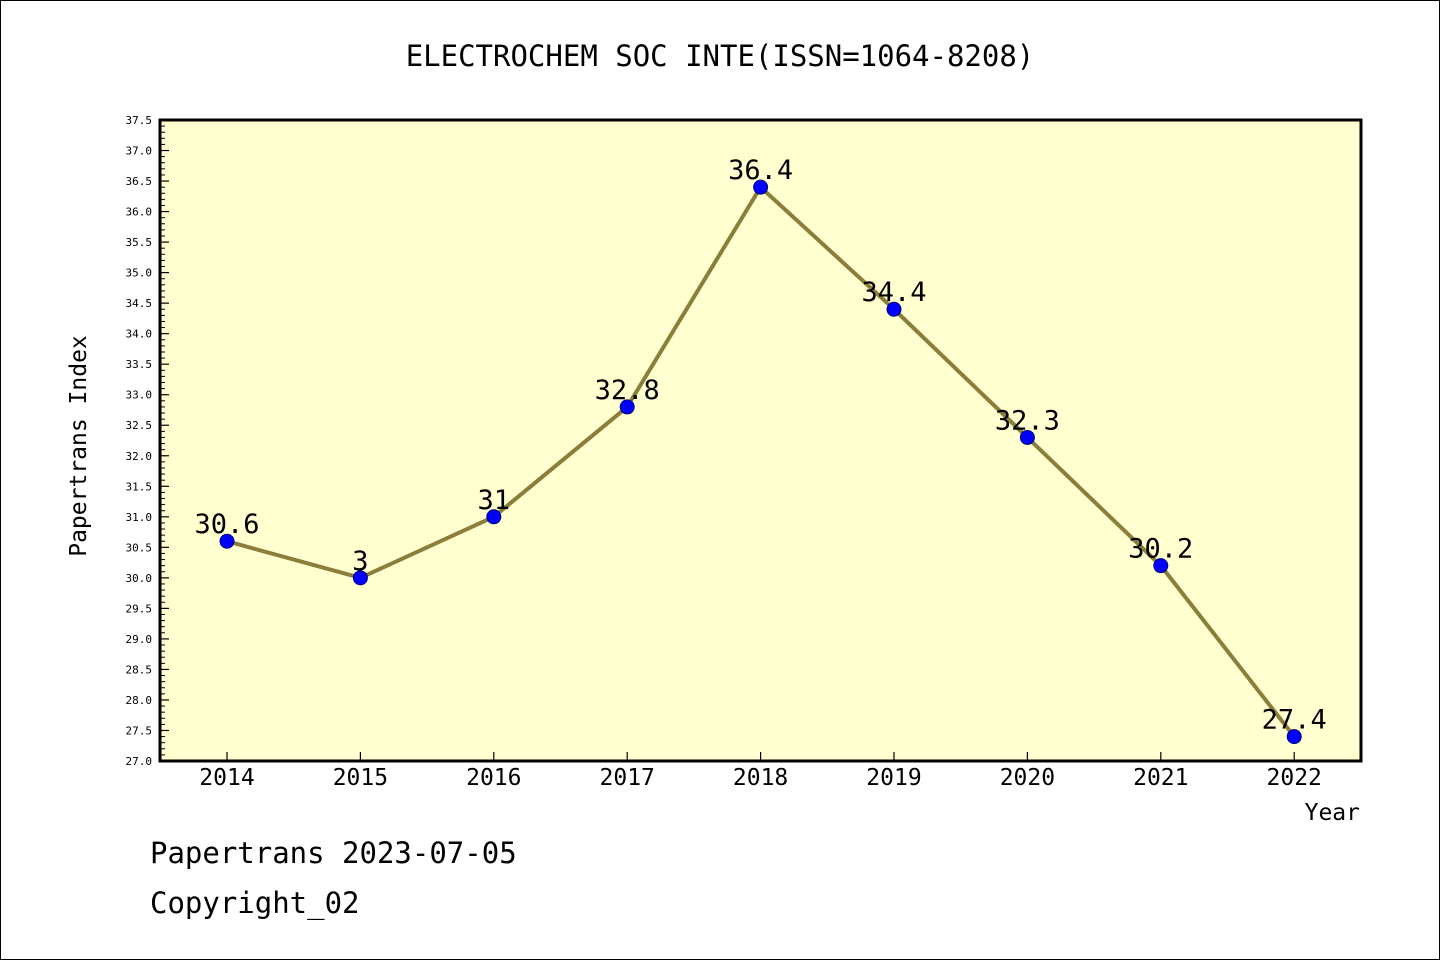 Image resolution: width=1440 pixels, height=960 pixels. Describe the element at coordinates (893, 778) in the screenshot. I see `x-tick-label: 2019` at that location.